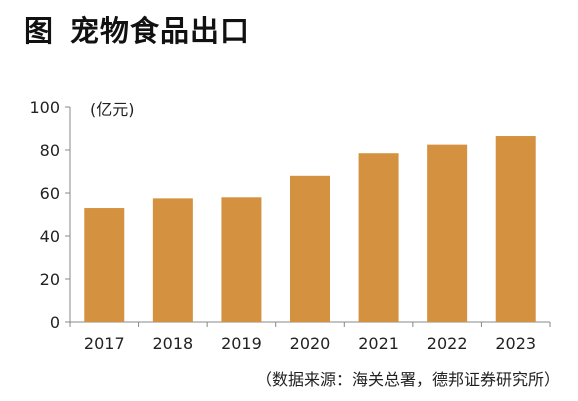 Image resolution: width=578 pixels, height=401 pixels. Describe the element at coordinates (172, 260) in the screenshot. I see `bar-2018` at that location.